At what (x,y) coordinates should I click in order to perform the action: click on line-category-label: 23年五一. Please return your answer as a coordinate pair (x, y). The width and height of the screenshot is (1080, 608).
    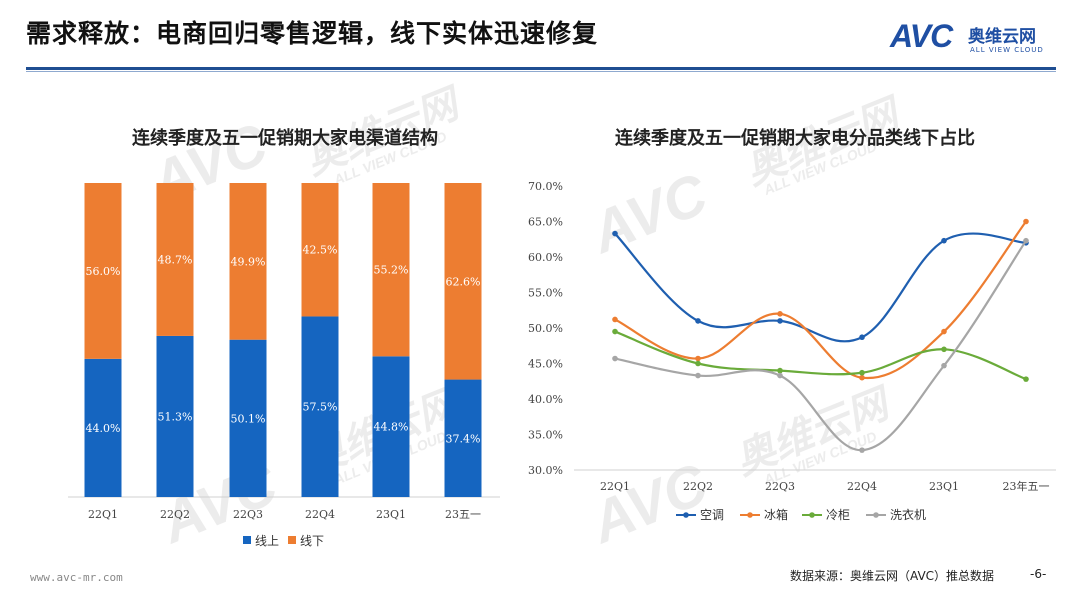
    Looking at the image, I should click on (1026, 486).